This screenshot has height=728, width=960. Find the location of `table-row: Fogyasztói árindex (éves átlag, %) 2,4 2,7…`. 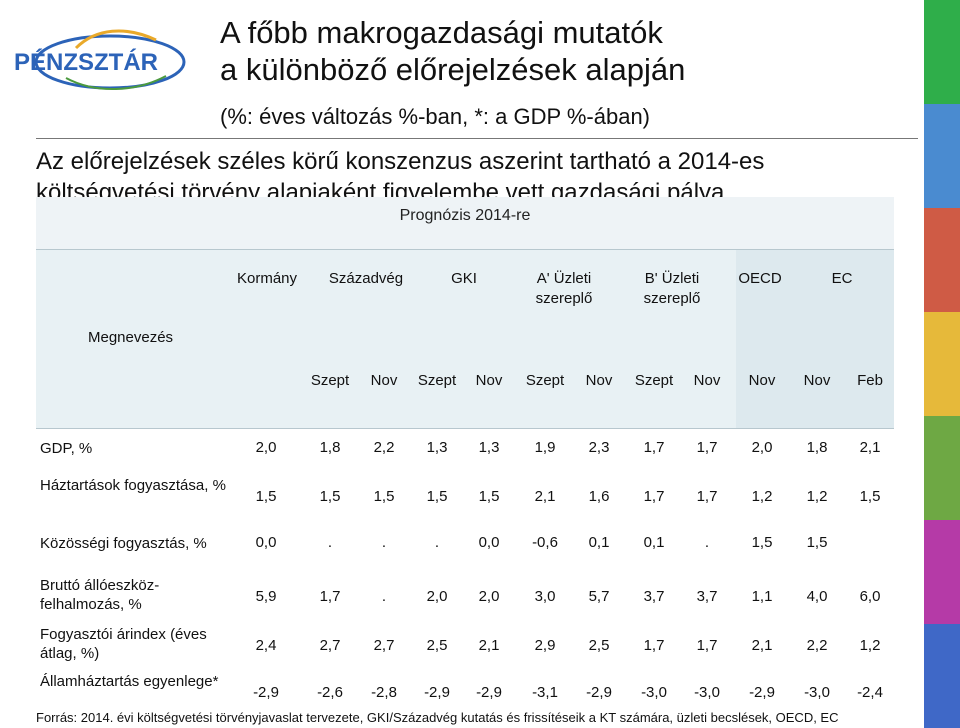

table-row: Fogyasztói árindex (éves átlag, %) 2,4 2,7… is located at coordinates (465, 647).